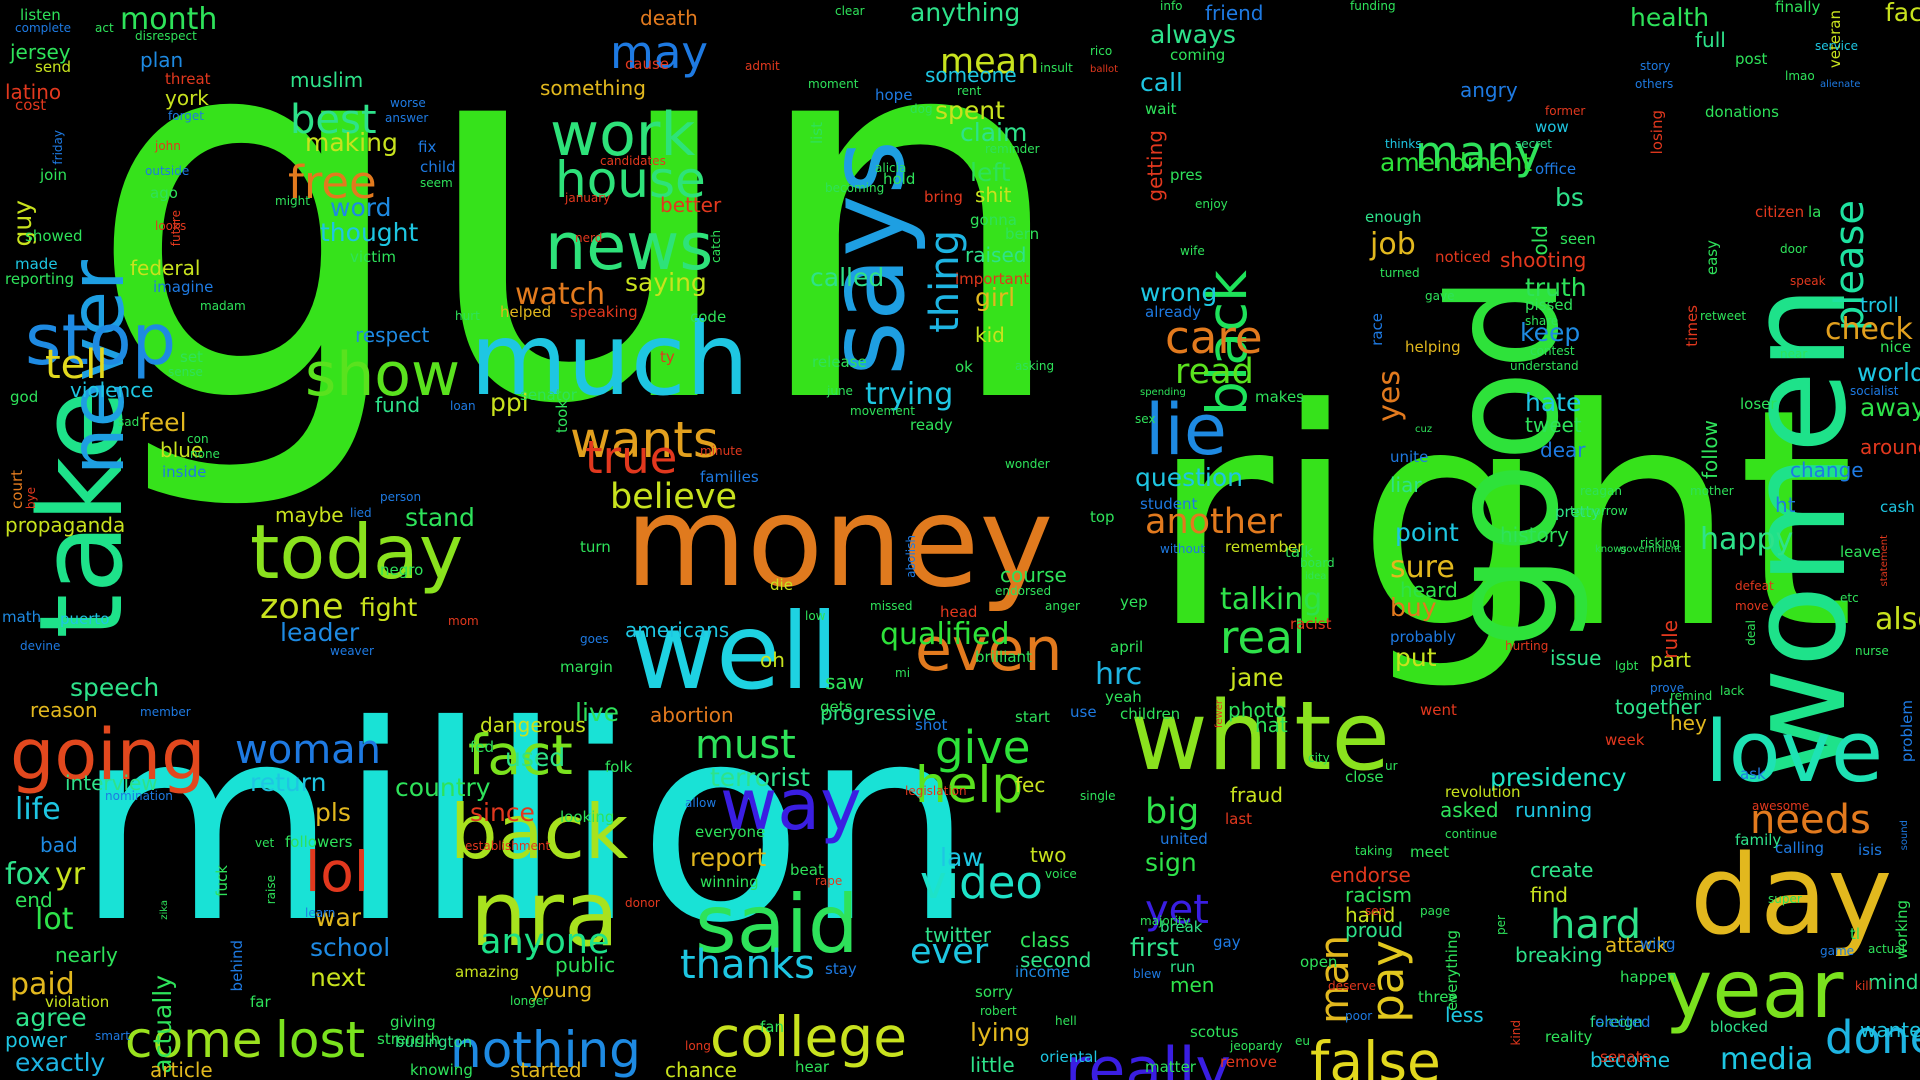 The height and width of the screenshot is (1080, 1920). Describe the element at coordinates (971, 75) in the screenshot. I see `word-someone: someone` at that location.